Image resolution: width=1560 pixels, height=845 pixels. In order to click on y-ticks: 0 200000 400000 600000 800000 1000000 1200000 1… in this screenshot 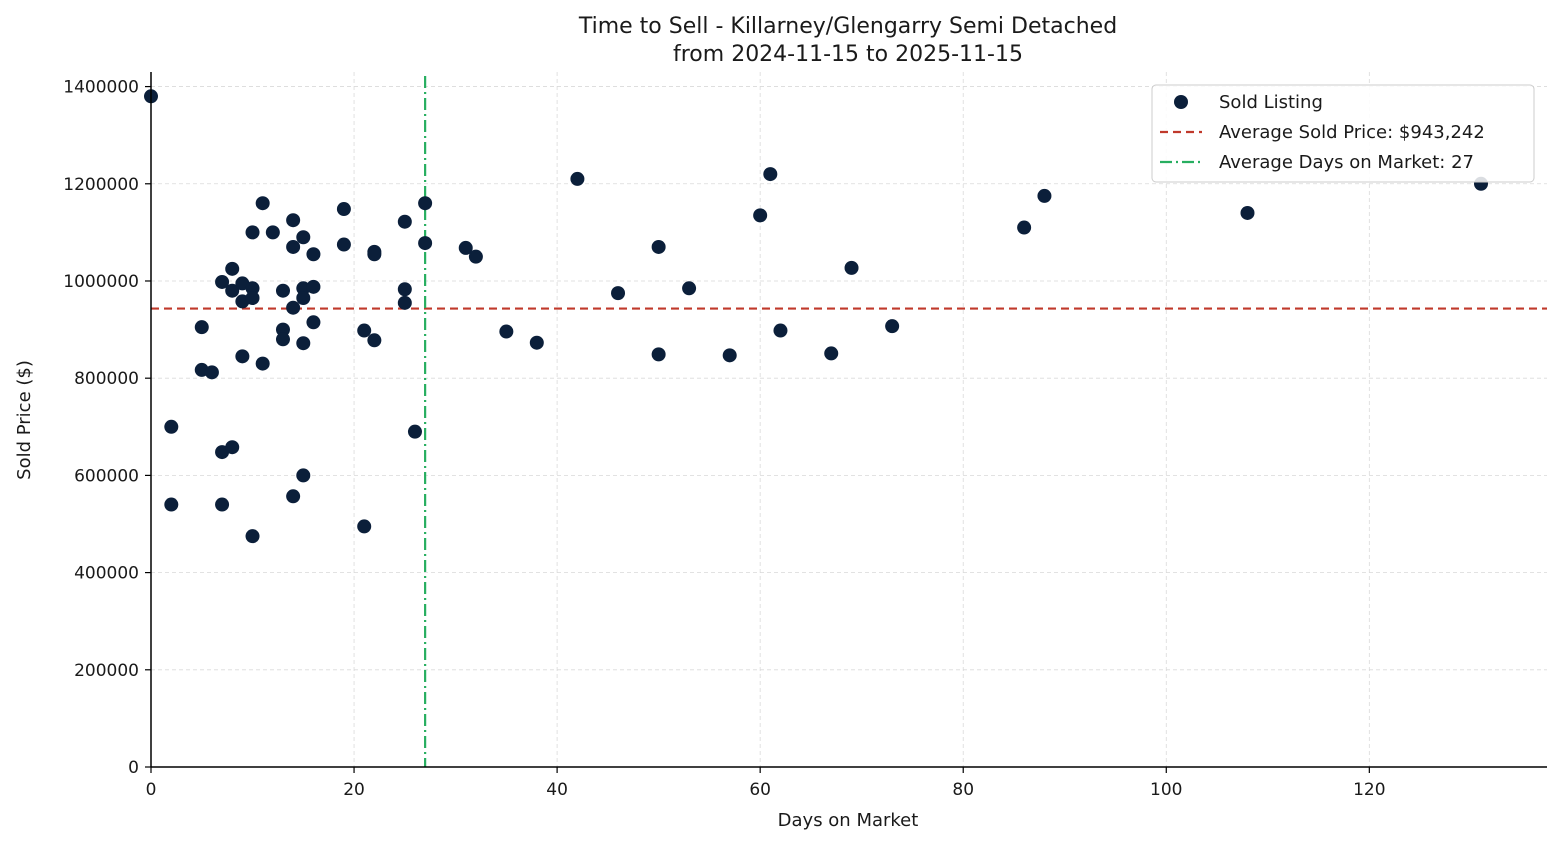, I will do `click(107, 428)`.